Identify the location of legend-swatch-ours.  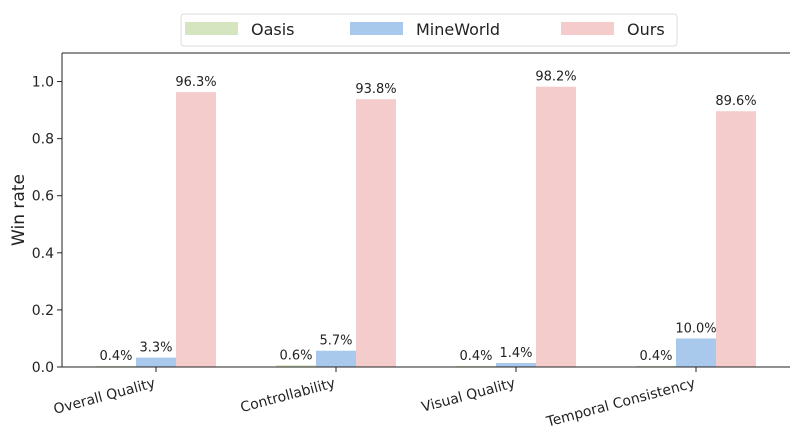
(587, 28).